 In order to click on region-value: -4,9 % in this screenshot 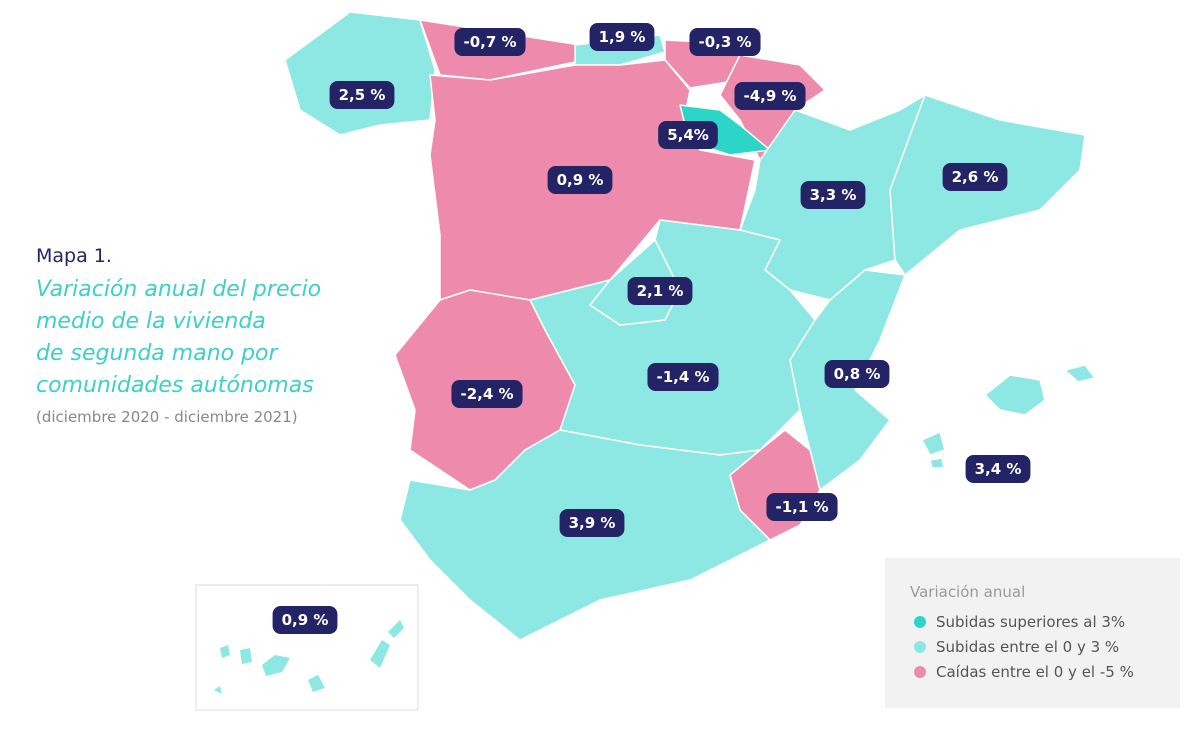, I will do `click(769, 96)`.